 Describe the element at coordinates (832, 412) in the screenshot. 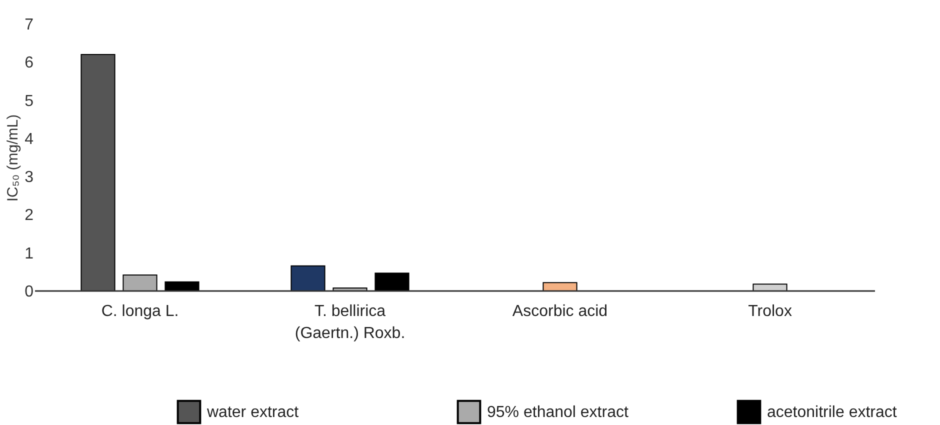

I see `legend-label: acetonitrile extract` at that location.